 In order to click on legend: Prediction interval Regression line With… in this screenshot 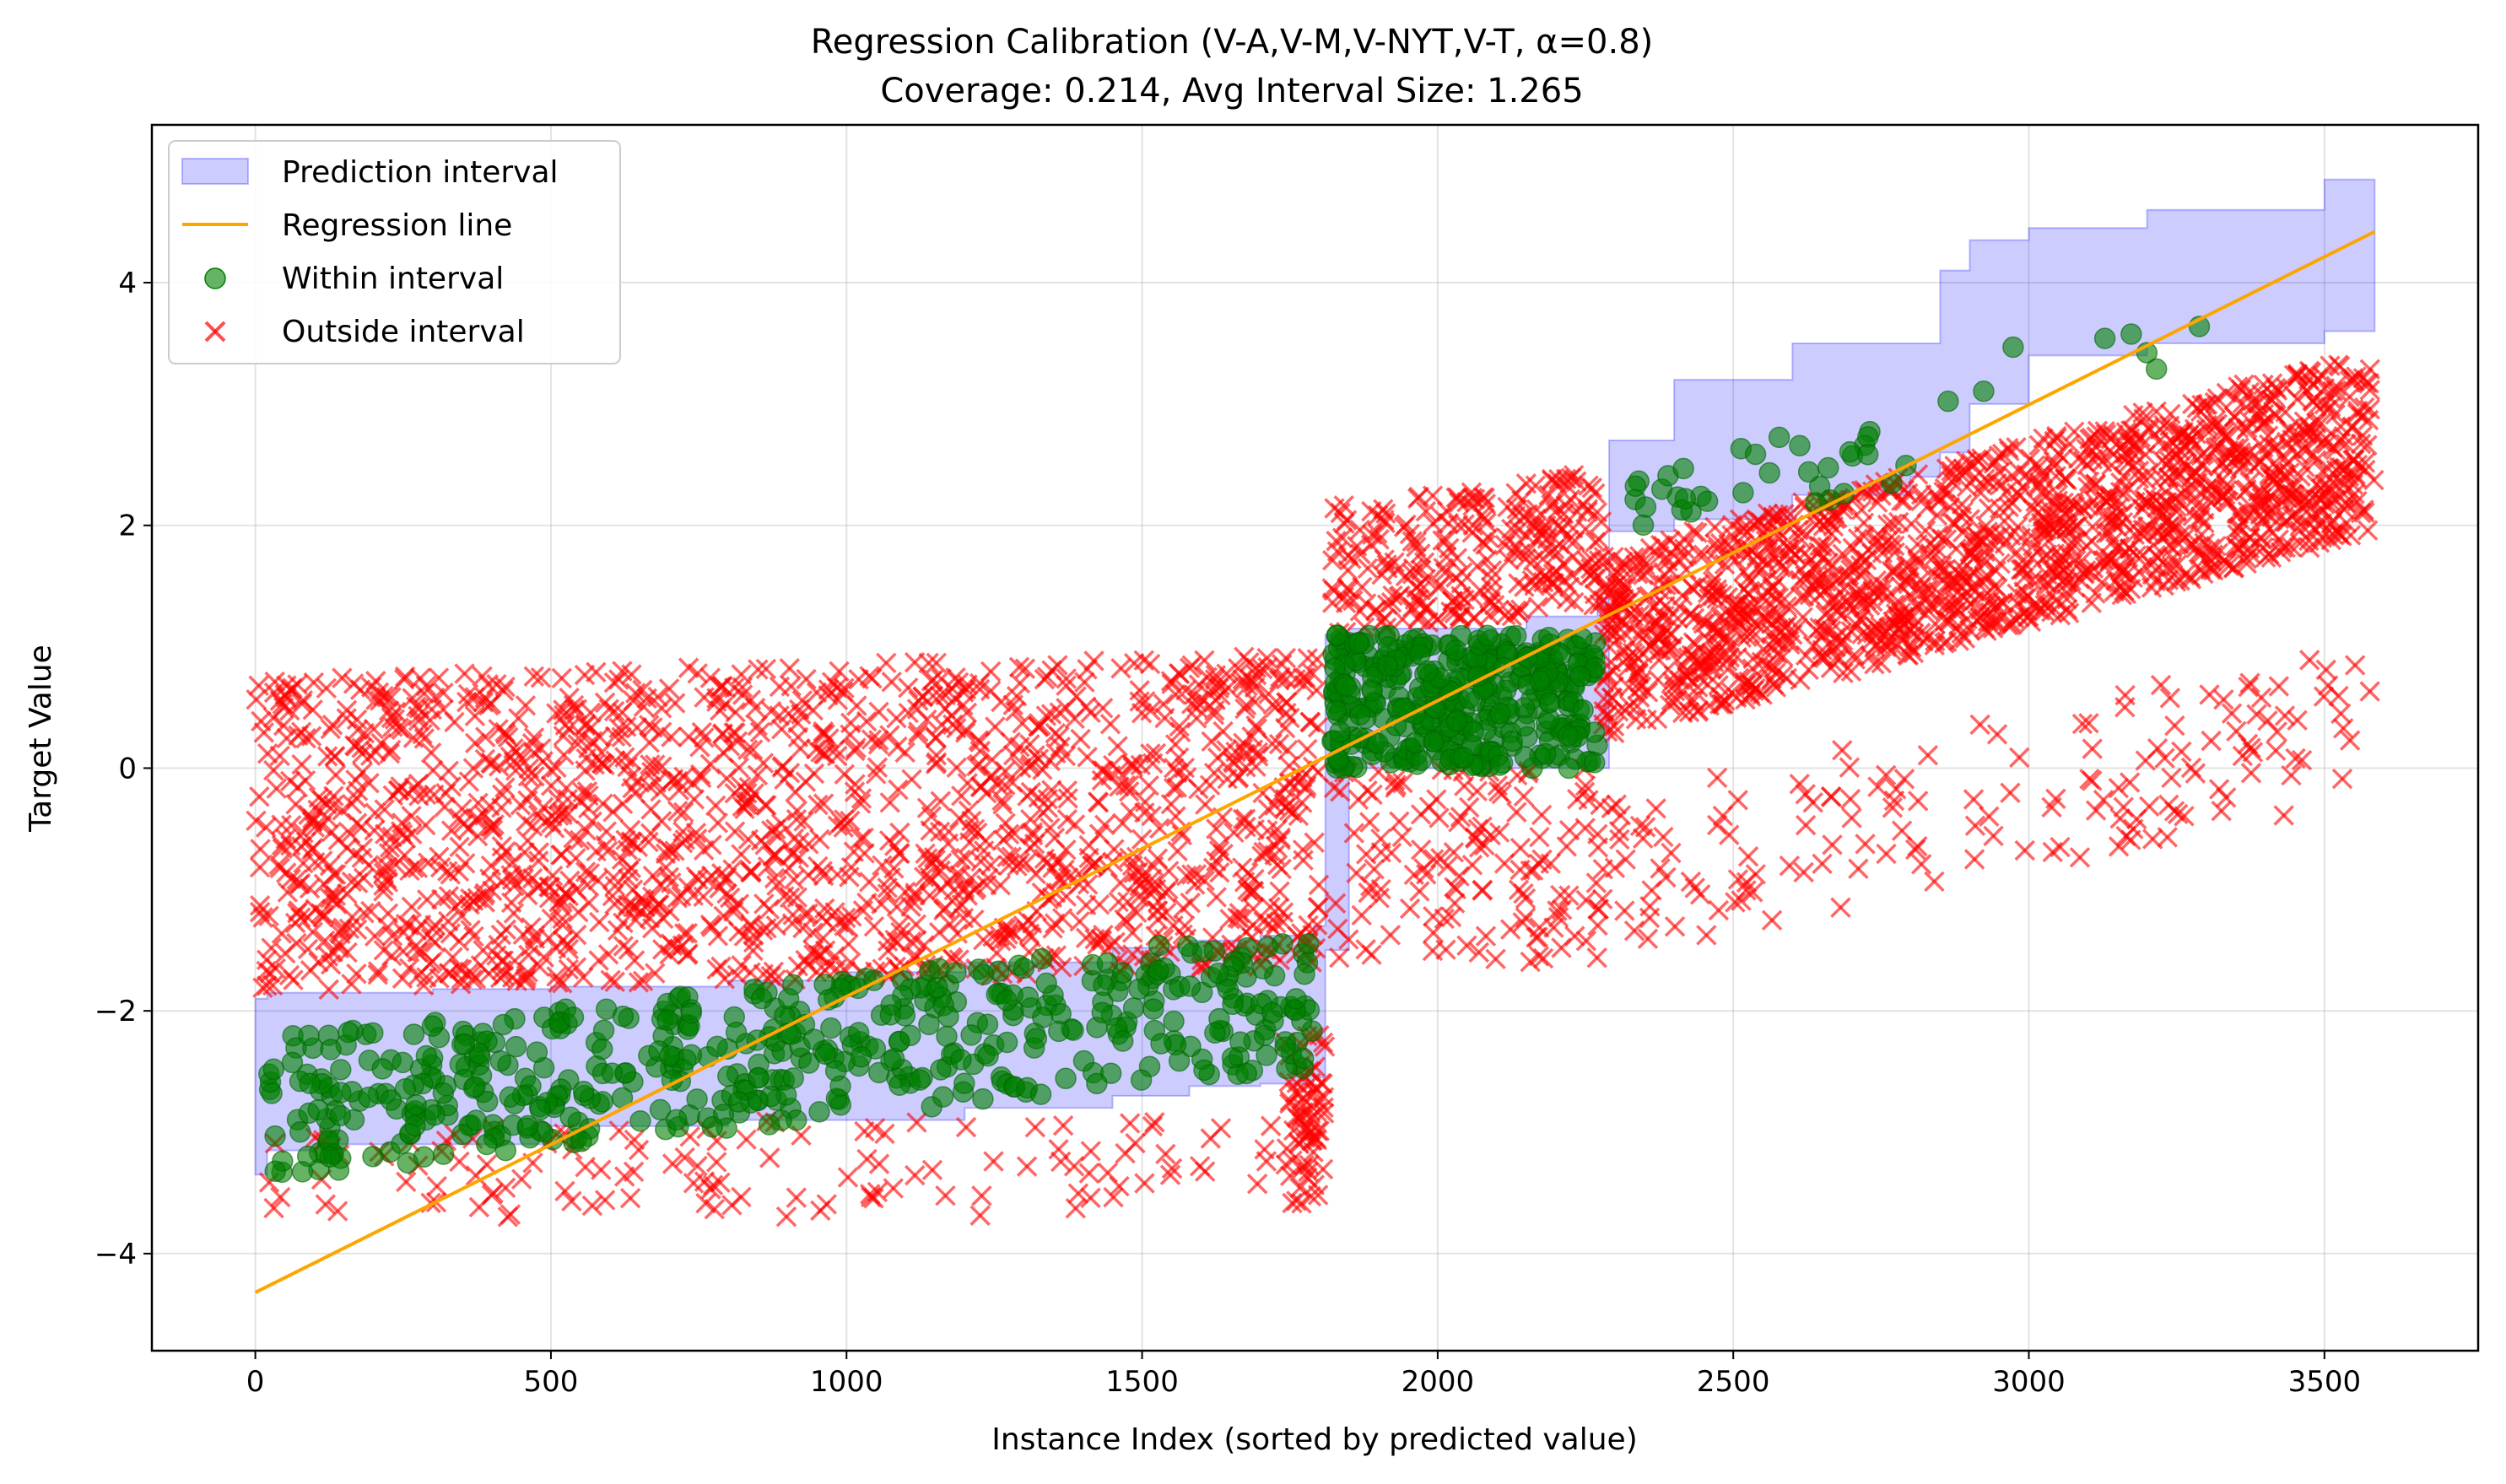, I will do `click(394, 252)`.